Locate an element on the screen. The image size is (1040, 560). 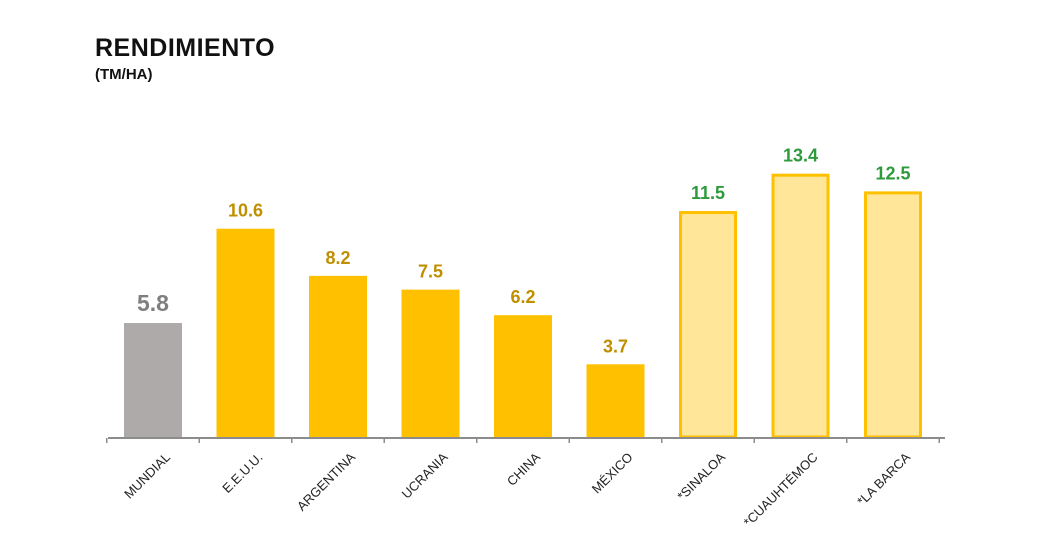
value-label-e-e-u-u: 10.6 is located at coordinates (245, 211).